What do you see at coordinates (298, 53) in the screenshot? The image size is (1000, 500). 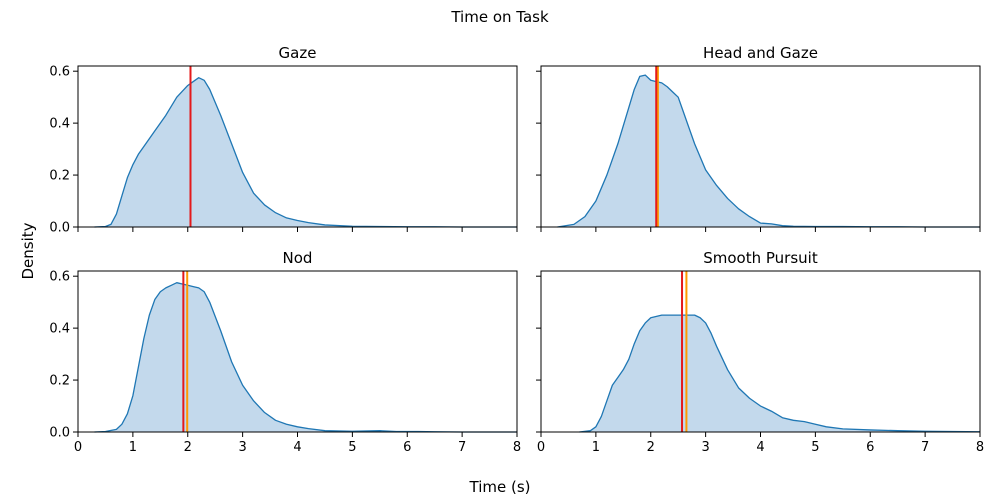 I see `panel-title-gaze: Gaze` at bounding box center [298, 53].